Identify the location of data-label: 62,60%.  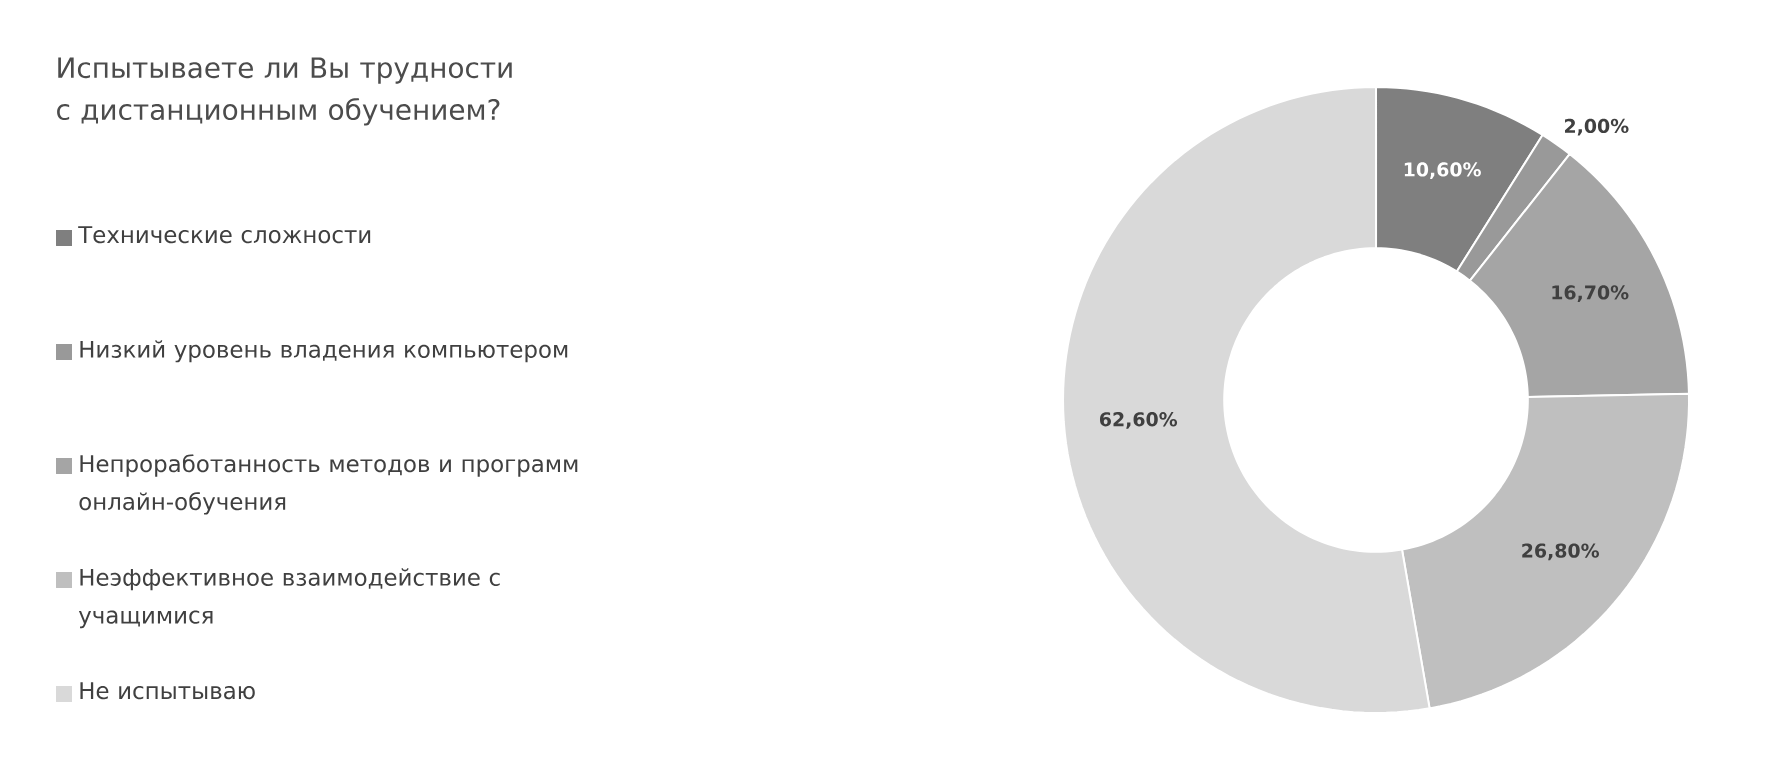
(1139, 420).